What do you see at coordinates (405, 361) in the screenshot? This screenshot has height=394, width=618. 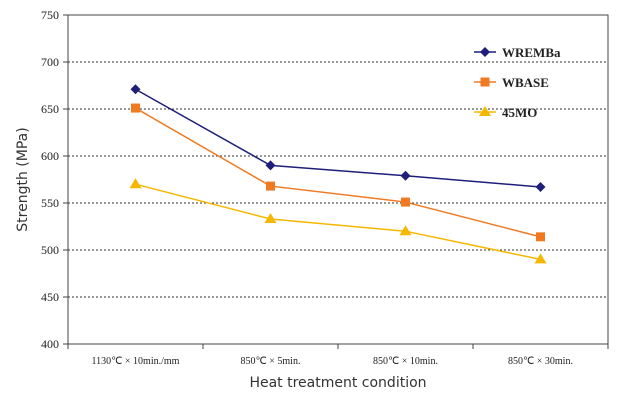 I see `x-tick-label: 850℃ × 10min.` at bounding box center [405, 361].